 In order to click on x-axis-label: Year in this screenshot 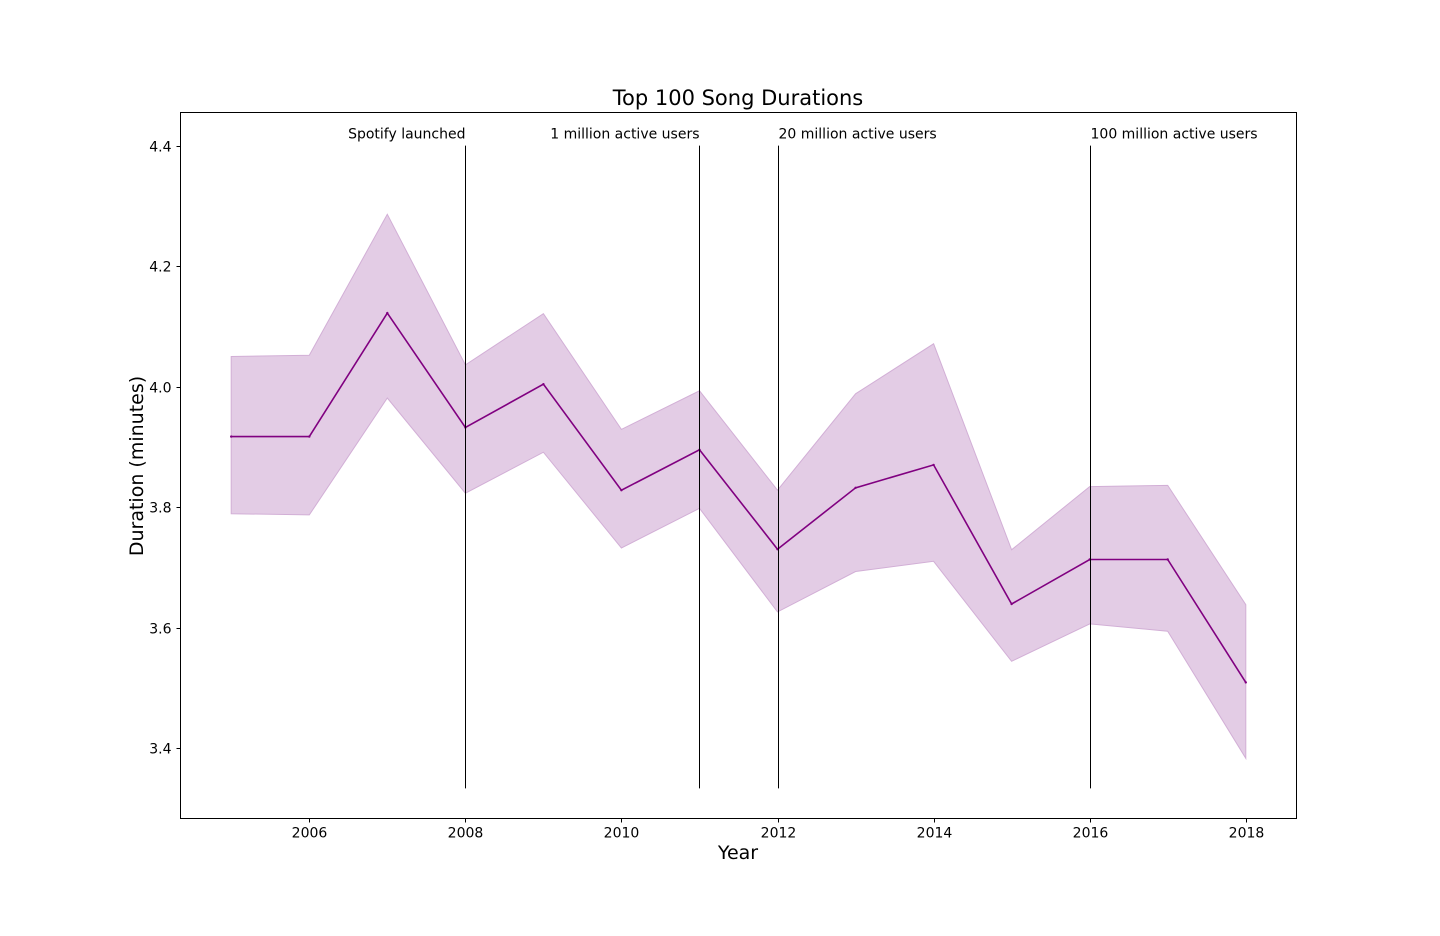, I will do `click(737, 853)`.